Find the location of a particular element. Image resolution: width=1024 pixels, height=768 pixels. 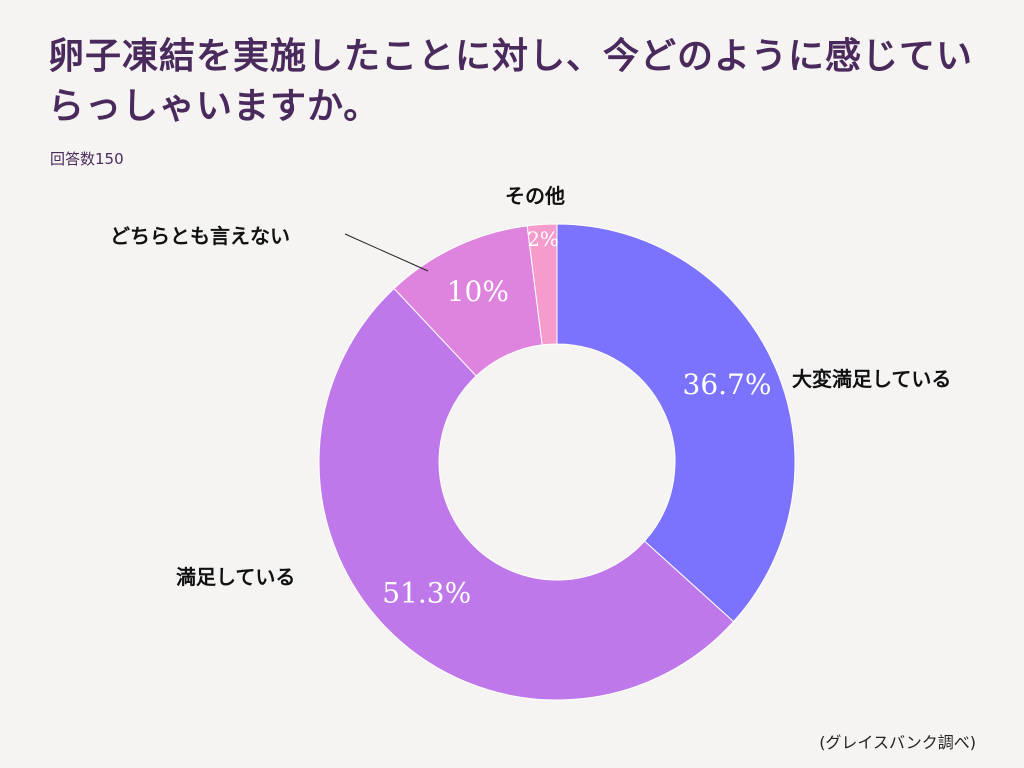

chart-title: 卵子凍結を実施したことに対し、今どのように感じていらっしゃいますか。 is located at coordinates (511, 81).